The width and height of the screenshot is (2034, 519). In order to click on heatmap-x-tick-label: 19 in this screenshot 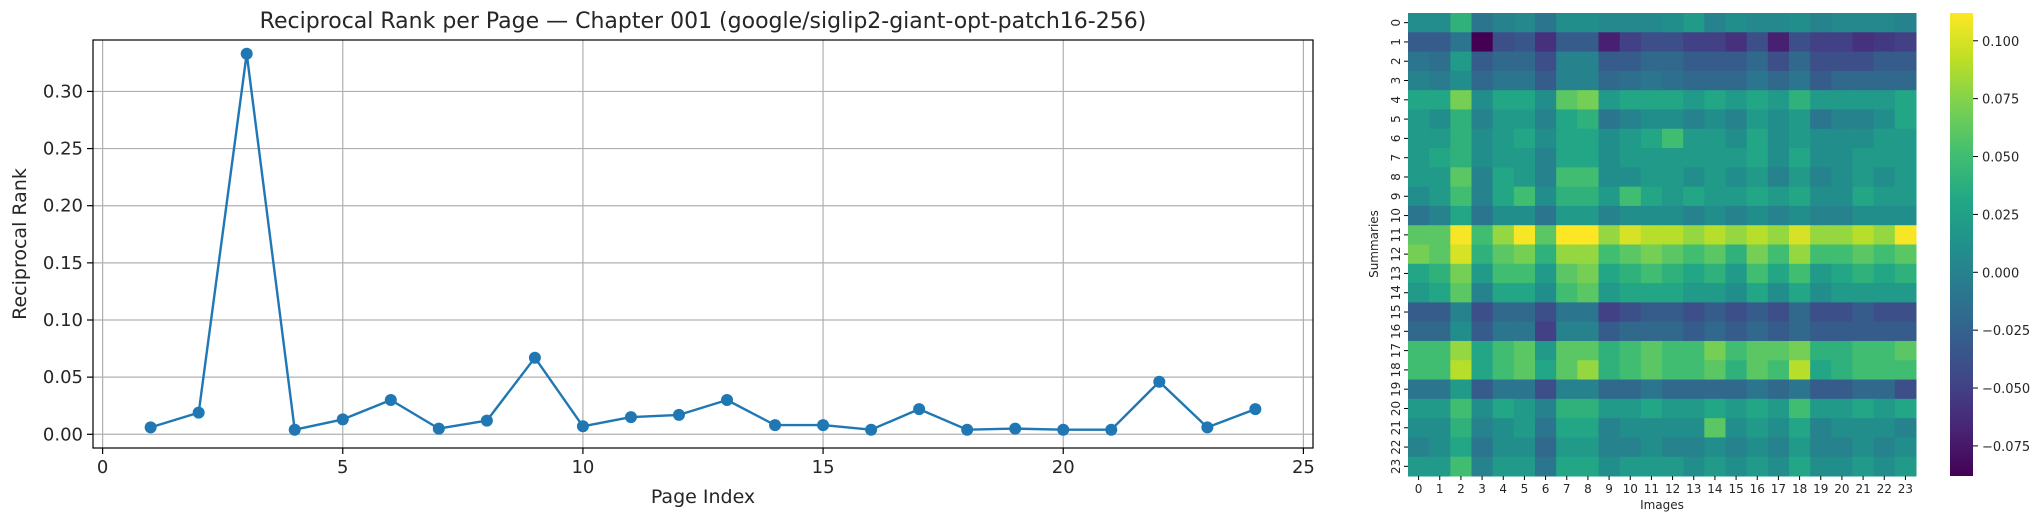, I will do `click(1820, 489)`.